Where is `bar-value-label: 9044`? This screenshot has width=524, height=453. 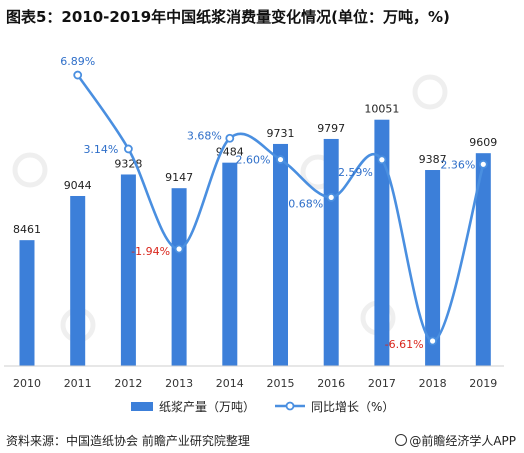
bar-value-label: 9044 is located at coordinates (78, 185).